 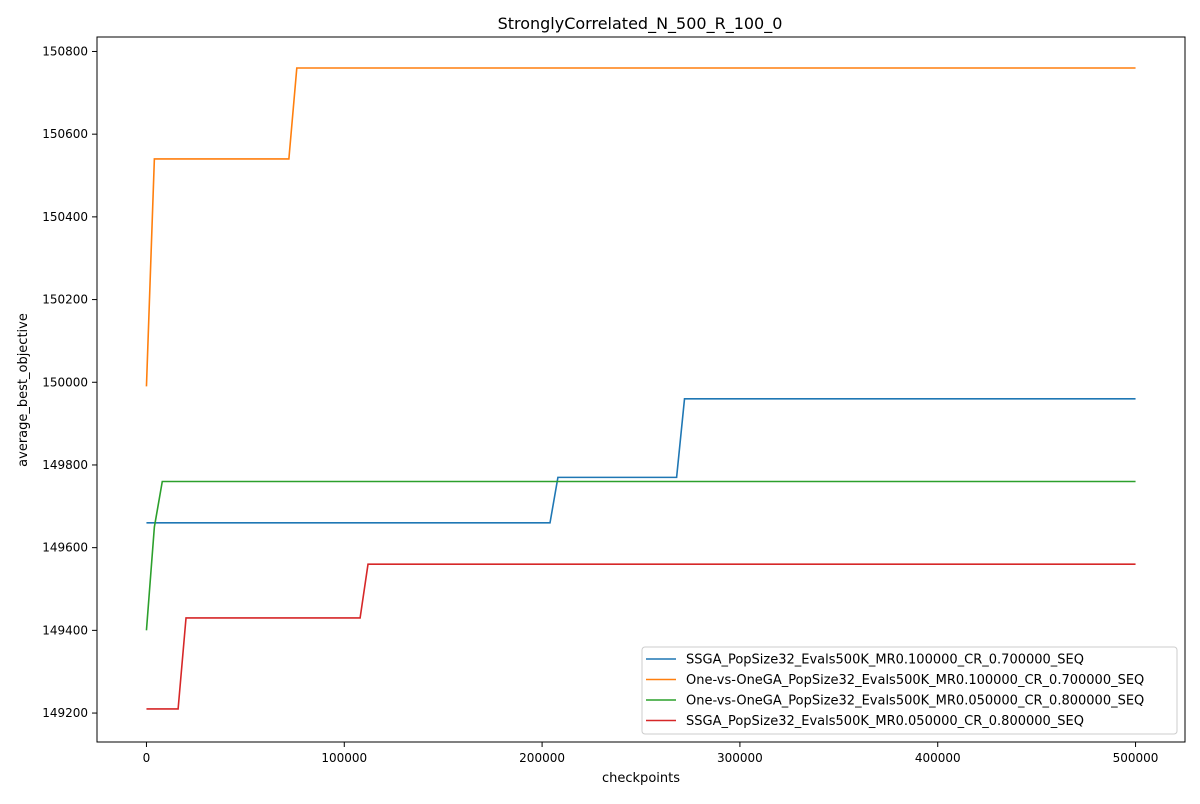 What do you see at coordinates (641, 778) in the screenshot?
I see `x-axis-label: checkpoints` at bounding box center [641, 778].